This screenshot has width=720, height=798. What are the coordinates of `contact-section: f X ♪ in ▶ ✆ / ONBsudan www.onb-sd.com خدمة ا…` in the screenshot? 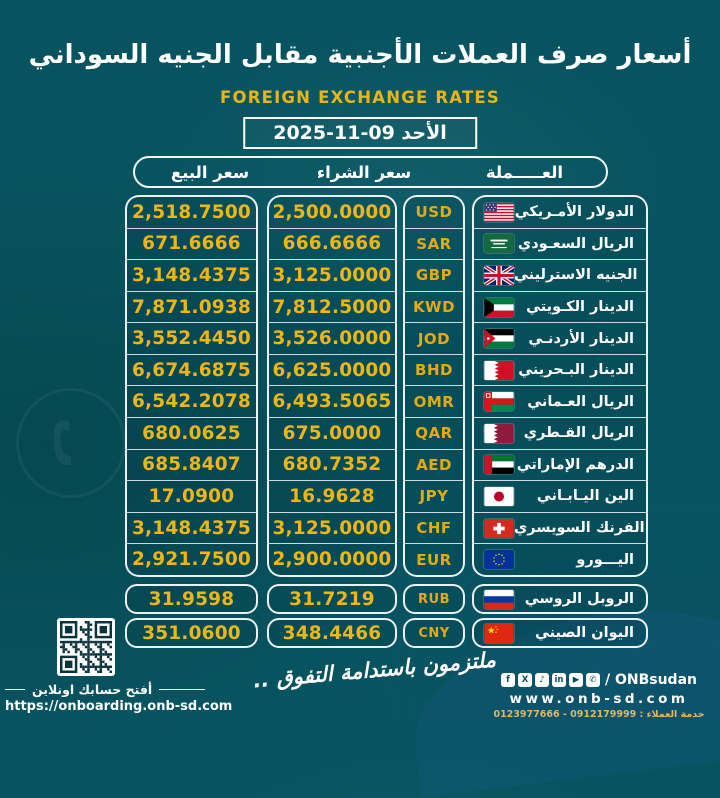 It's located at (598, 696).